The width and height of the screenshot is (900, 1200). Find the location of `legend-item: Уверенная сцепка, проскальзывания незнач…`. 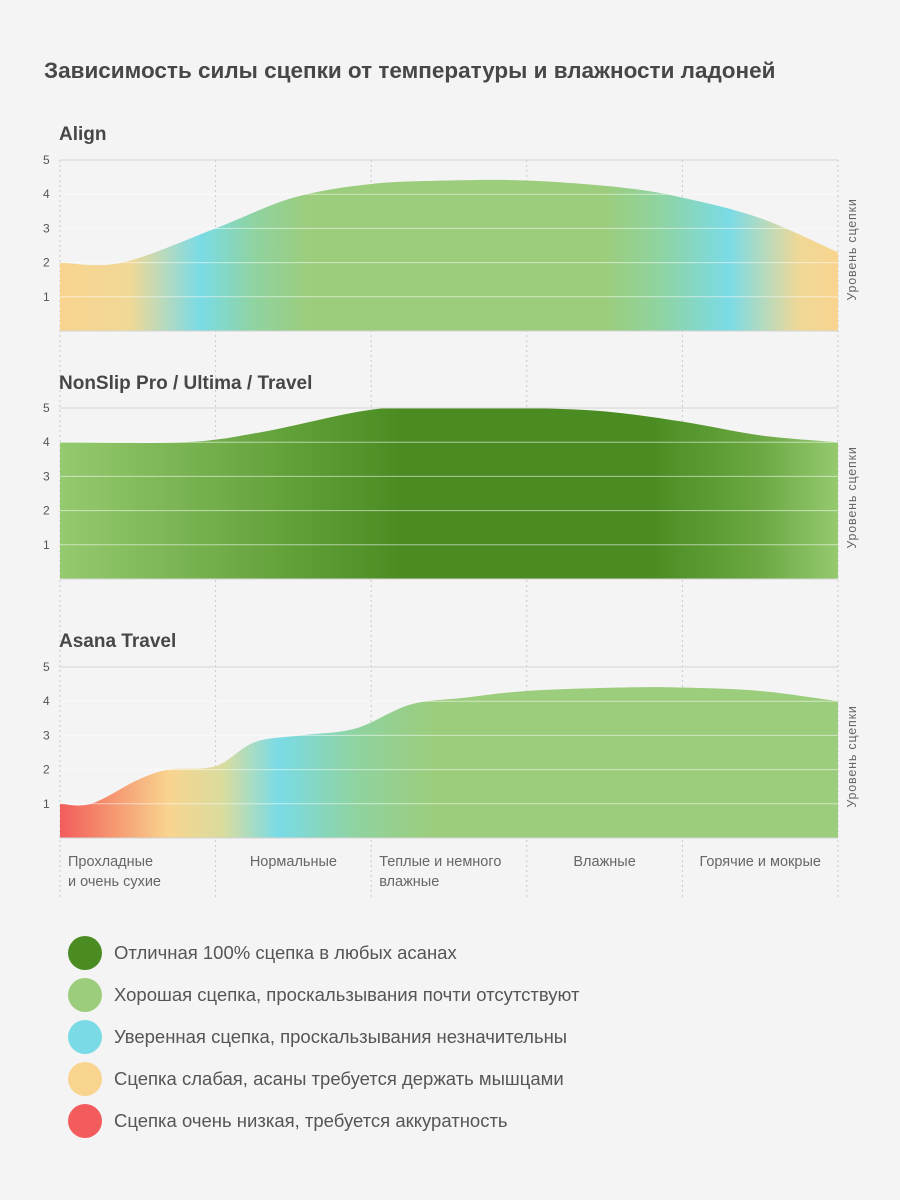

legend-item: Уверенная сцепка, проскальзывания незнач… is located at coordinates (324, 1037).